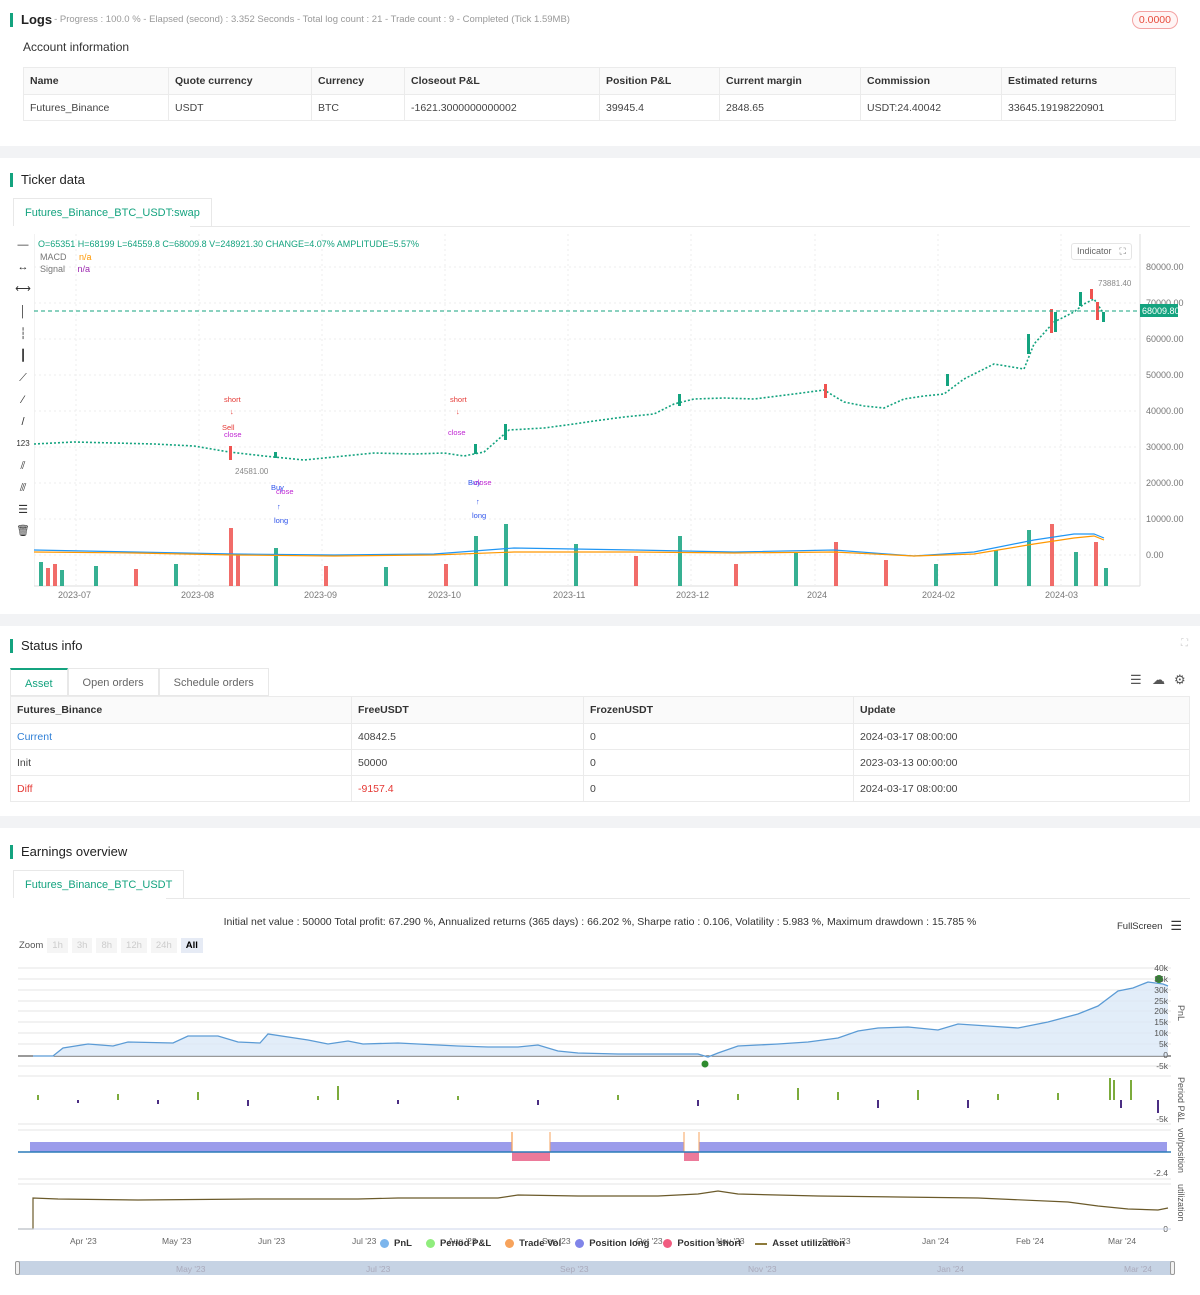 This screenshot has width=1200, height=1295. I want to click on cloud-download-icon: ☁, so click(1158, 679).